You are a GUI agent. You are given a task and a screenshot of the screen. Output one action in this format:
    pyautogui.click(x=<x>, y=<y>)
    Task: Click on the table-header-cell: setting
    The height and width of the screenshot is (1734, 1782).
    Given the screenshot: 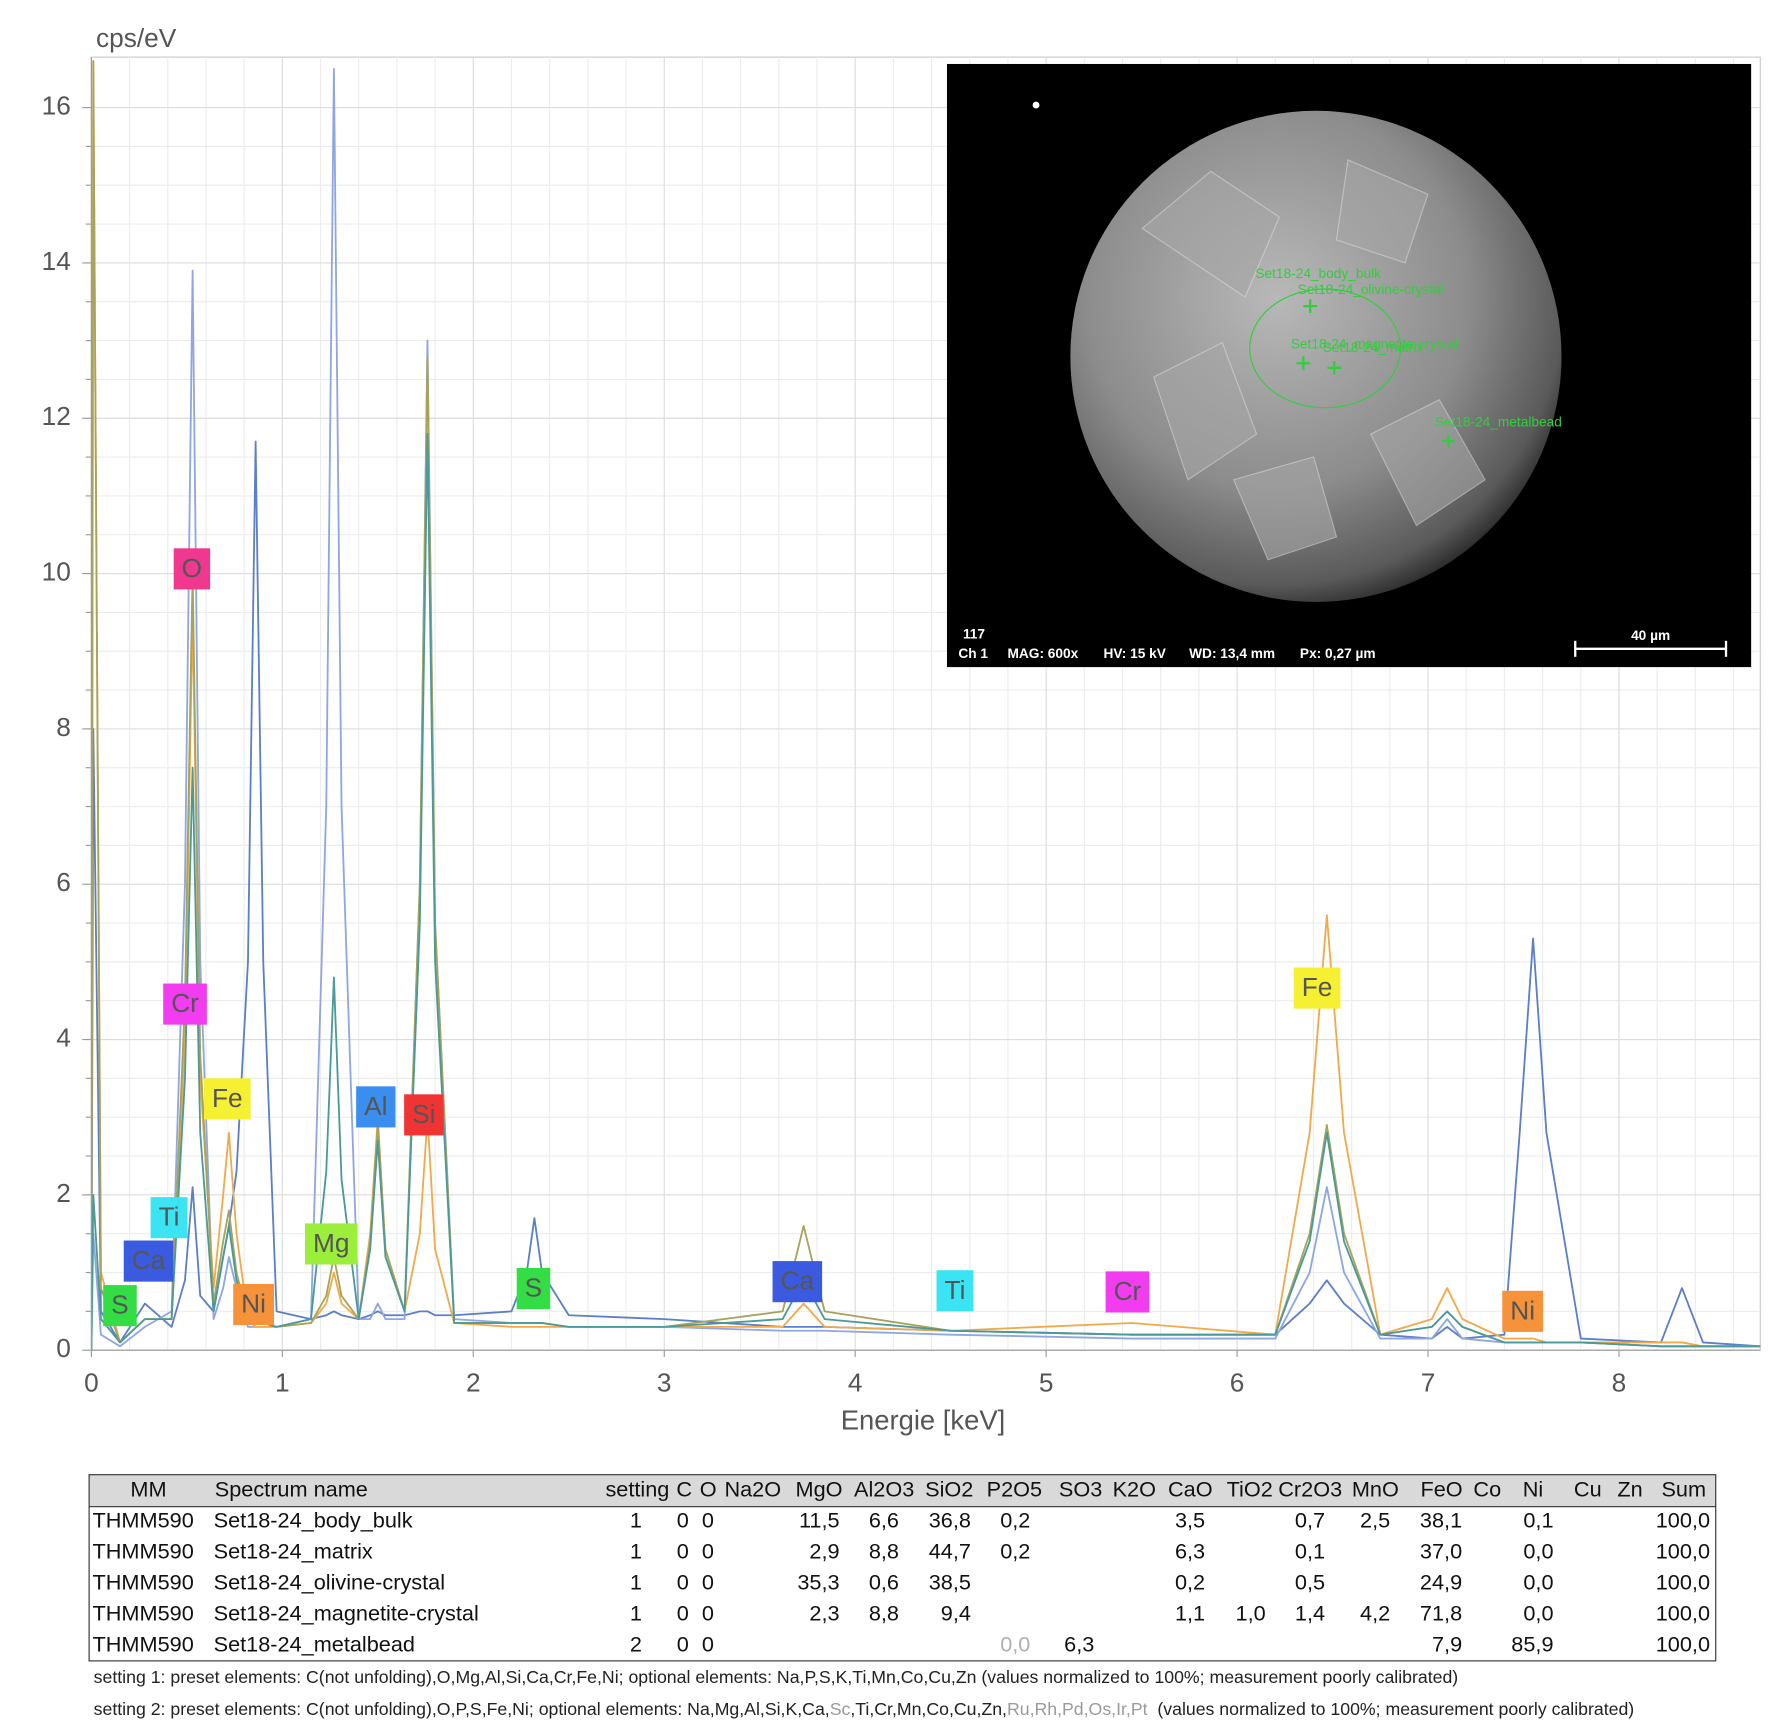 What is the action you would take?
    pyautogui.click(x=637, y=1488)
    